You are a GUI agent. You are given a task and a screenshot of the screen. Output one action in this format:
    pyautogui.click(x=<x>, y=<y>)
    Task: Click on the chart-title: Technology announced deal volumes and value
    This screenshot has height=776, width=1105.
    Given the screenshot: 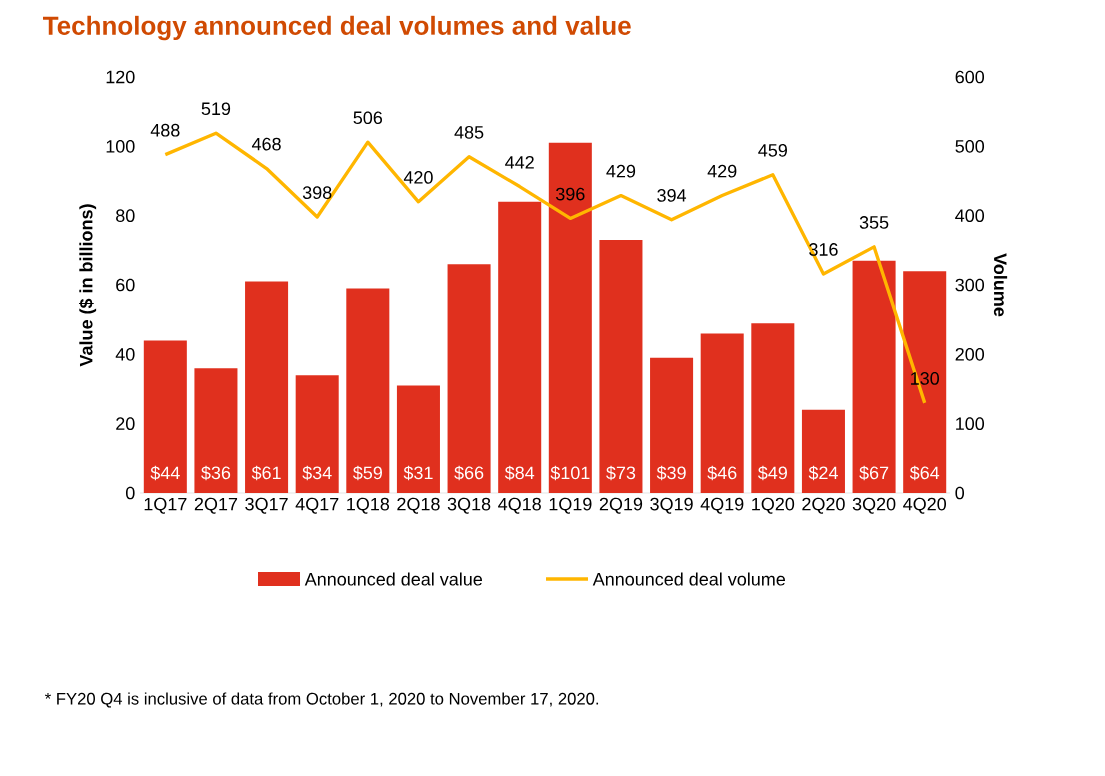 What is the action you would take?
    pyautogui.click(x=337, y=28)
    